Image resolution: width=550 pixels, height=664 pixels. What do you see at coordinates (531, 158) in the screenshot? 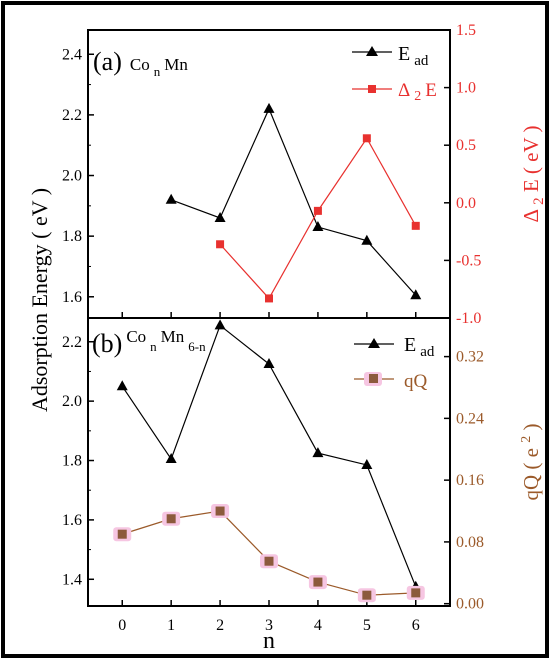
I see `right-axis-a-rest: E ( eV )` at bounding box center [531, 158].